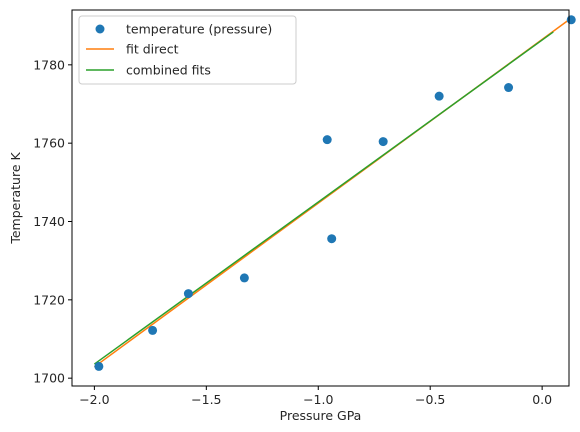  I want to click on y-tick-label: 1740, so click(49, 221).